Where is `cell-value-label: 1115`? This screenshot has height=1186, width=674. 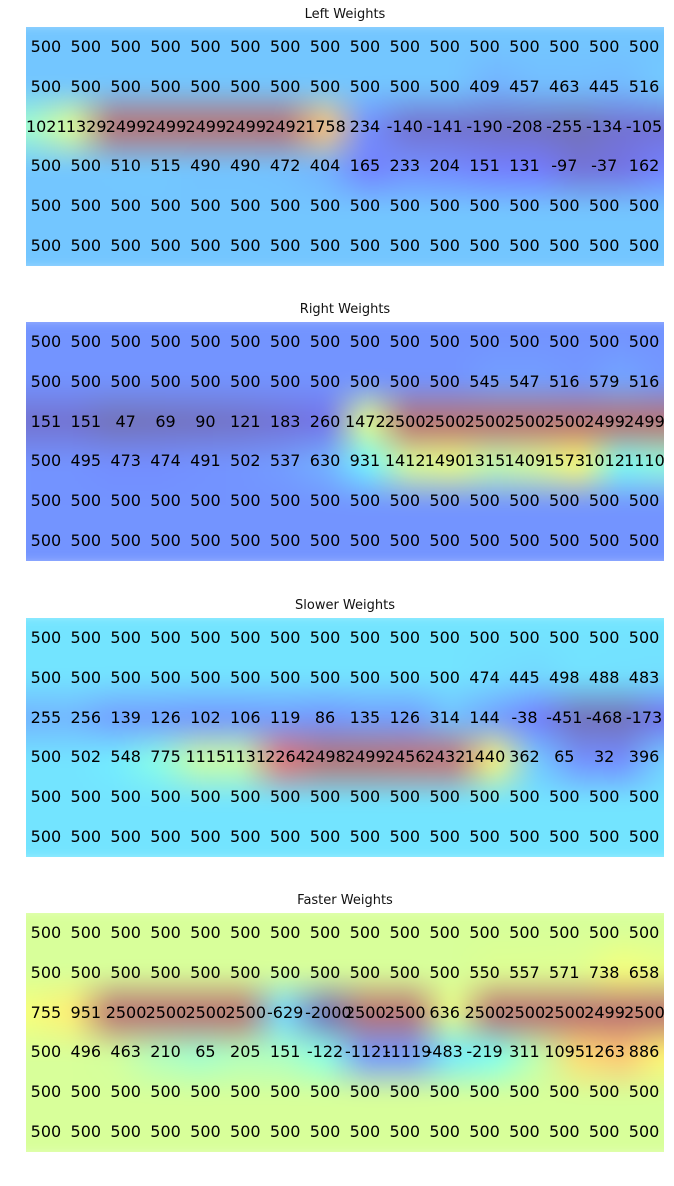
cell-value-label: 1115 is located at coordinates (206, 757).